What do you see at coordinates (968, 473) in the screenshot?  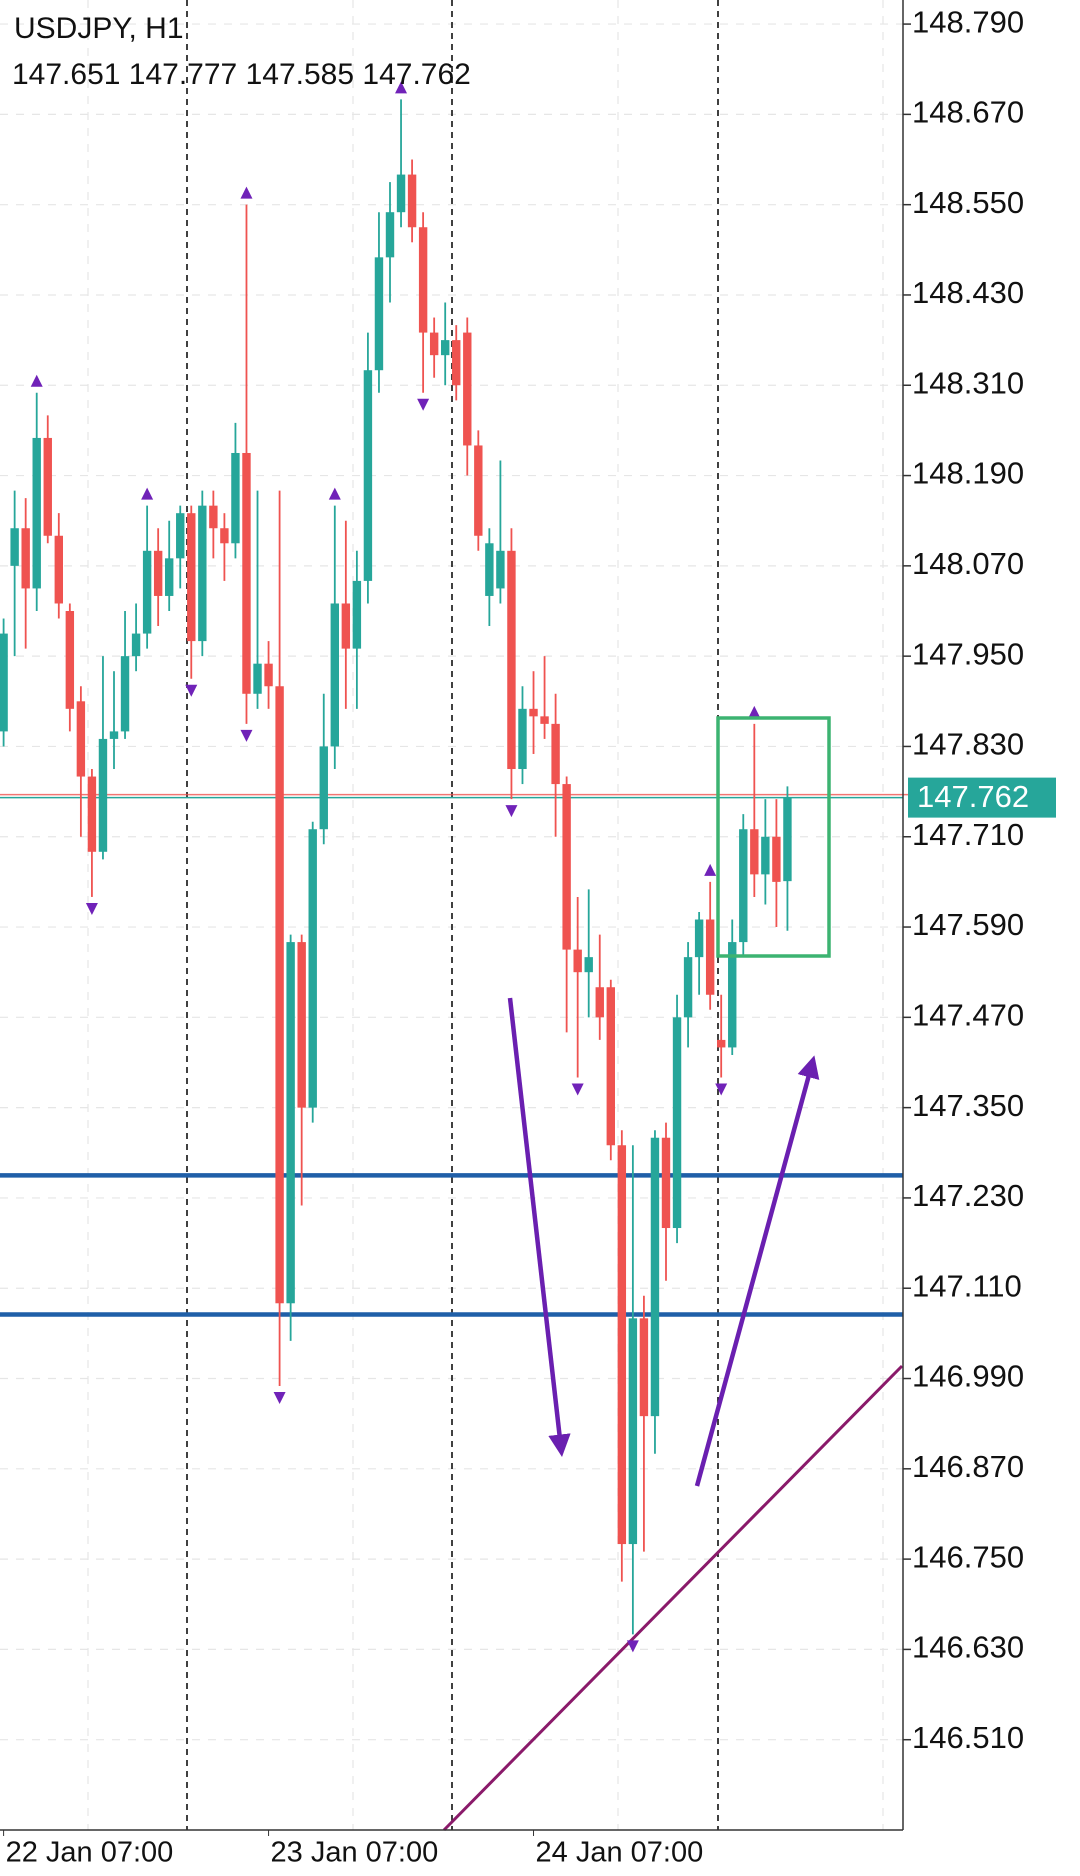 I see `y-tick-label: 148.190` at bounding box center [968, 473].